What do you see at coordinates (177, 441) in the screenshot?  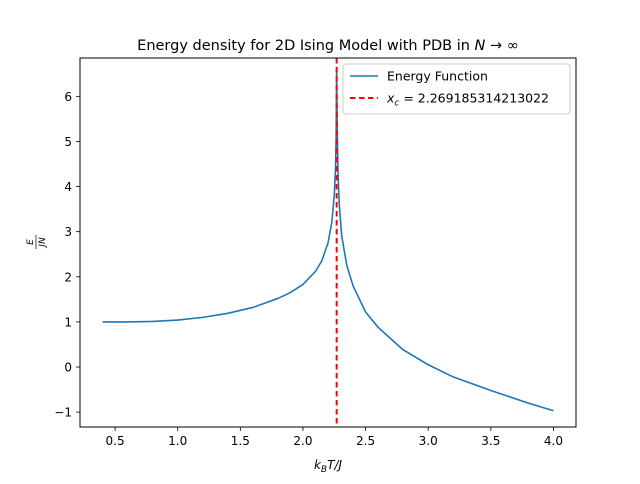 I see `x-tick-label: 1.0` at bounding box center [177, 441].